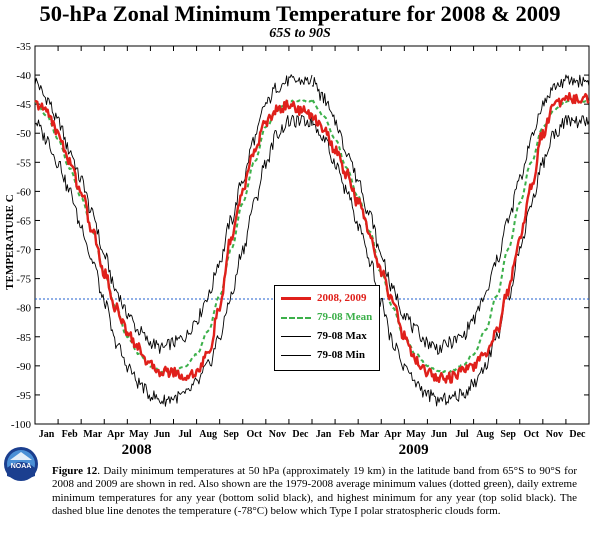 The image size is (600, 545). I want to click on legend-swatch-red, so click(296, 298).